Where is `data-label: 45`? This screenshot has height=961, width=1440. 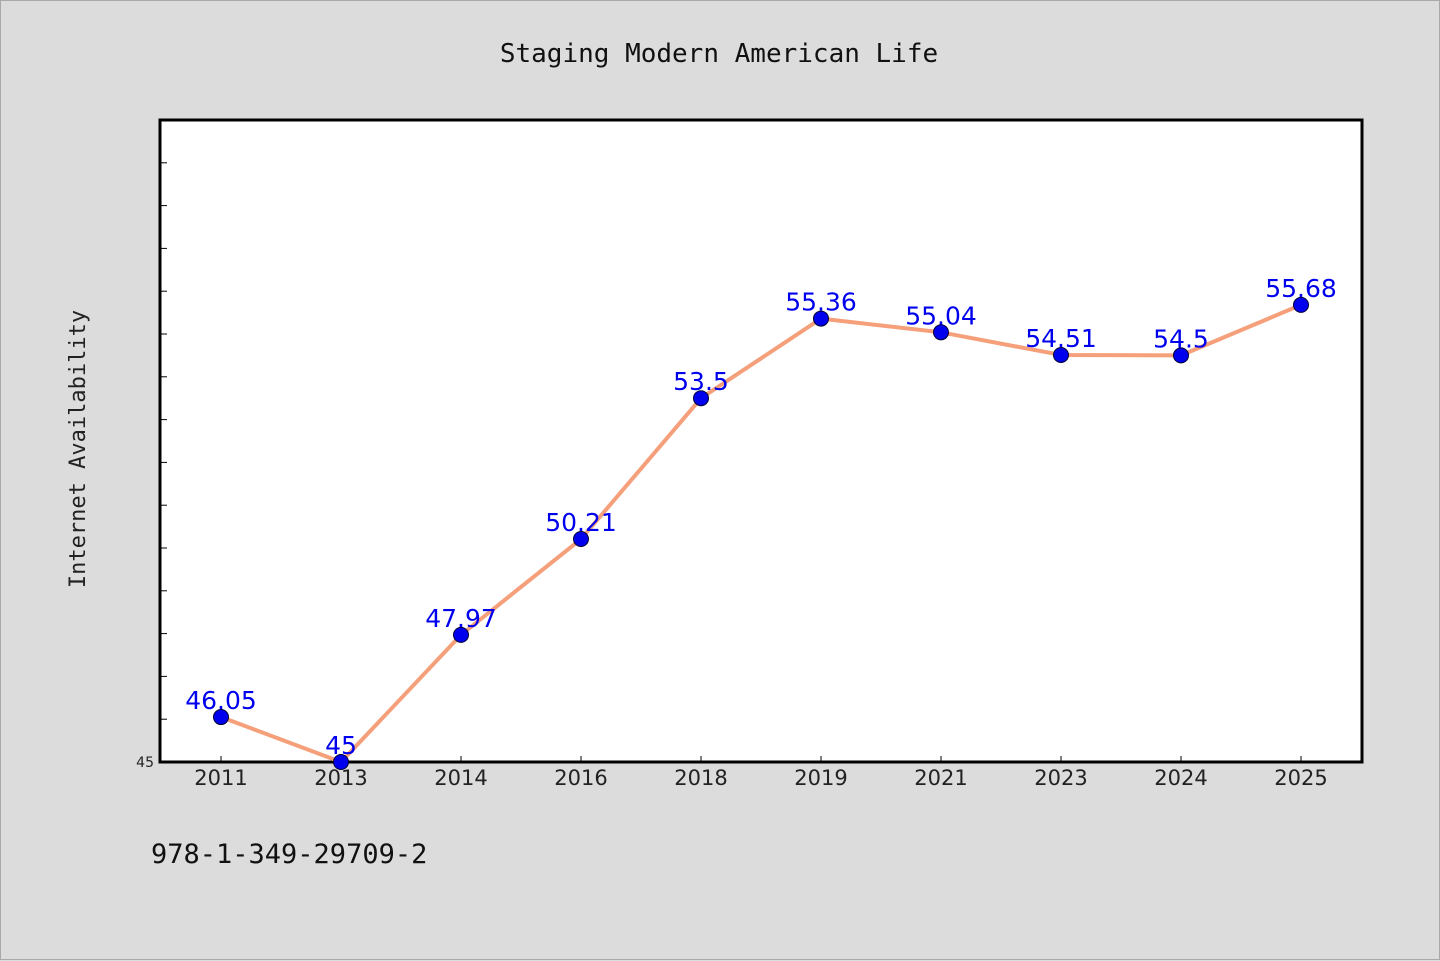
data-label: 45 is located at coordinates (341, 745).